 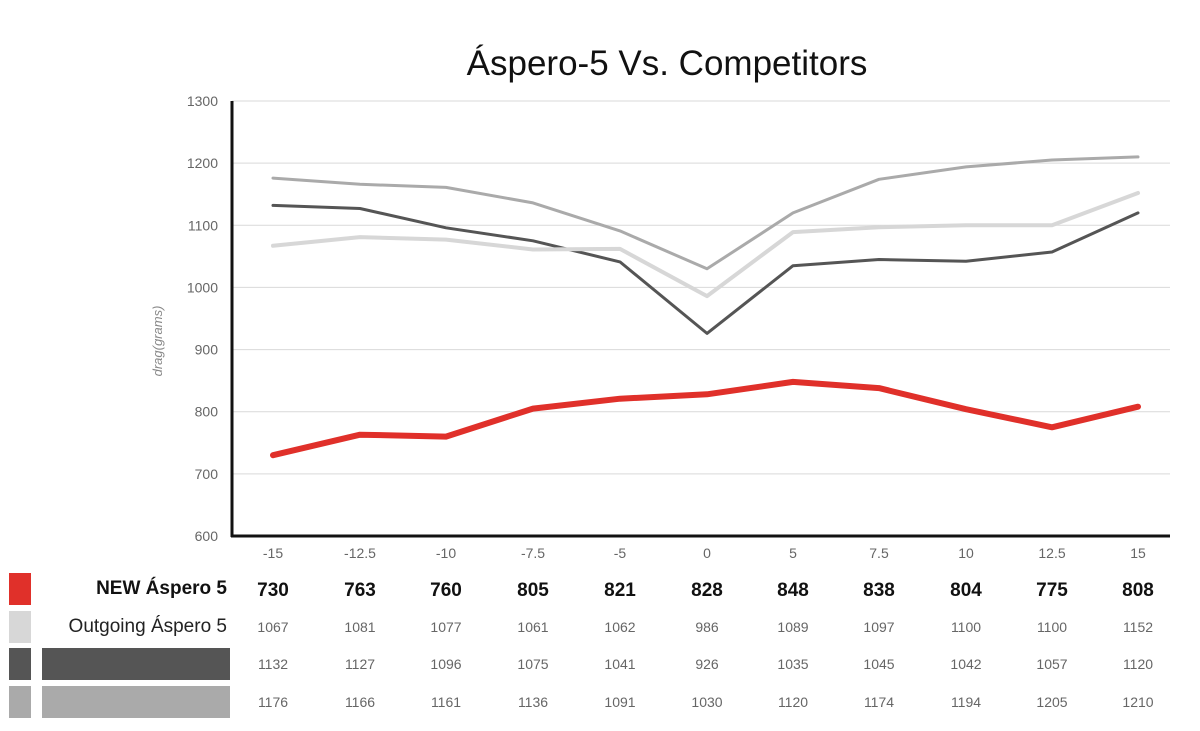 I want to click on data-table-cell: 1081, so click(x=359, y=627).